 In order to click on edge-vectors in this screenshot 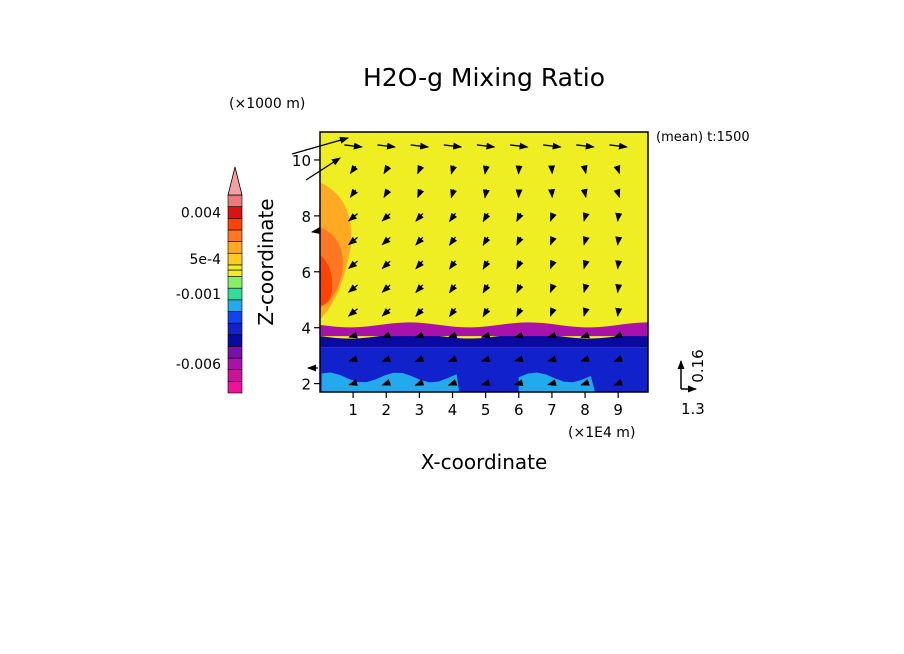, I will do `click(320, 254)`.